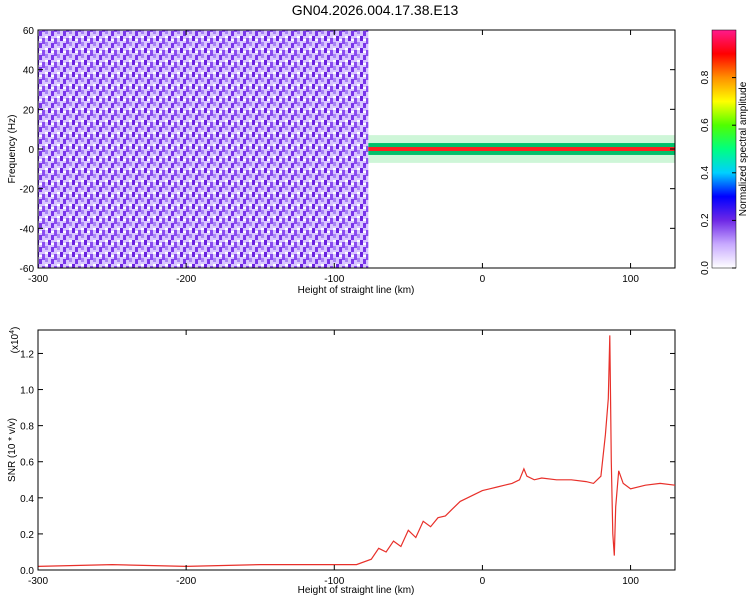 This screenshot has height=600, width=750. Describe the element at coordinates (521, 149) in the screenshot. I see `signal-band-core` at that location.